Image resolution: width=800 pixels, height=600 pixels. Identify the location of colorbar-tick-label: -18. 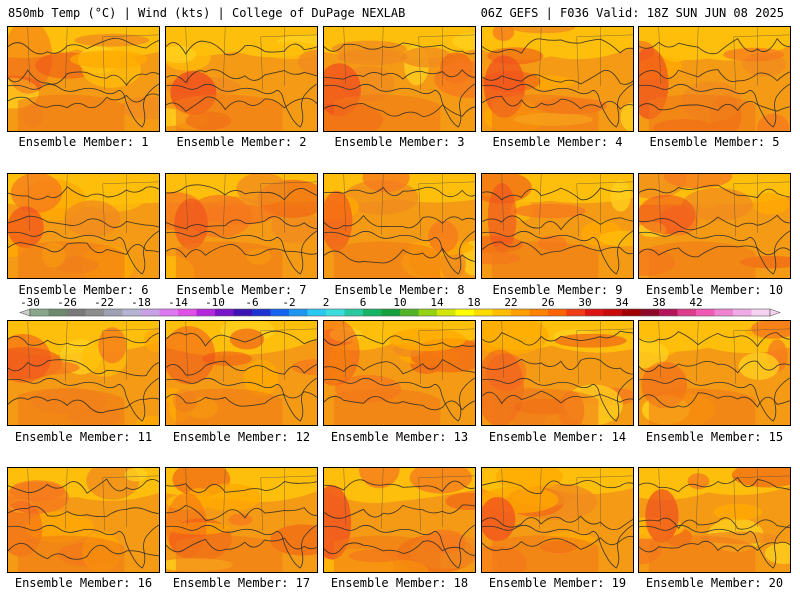
(141, 302).